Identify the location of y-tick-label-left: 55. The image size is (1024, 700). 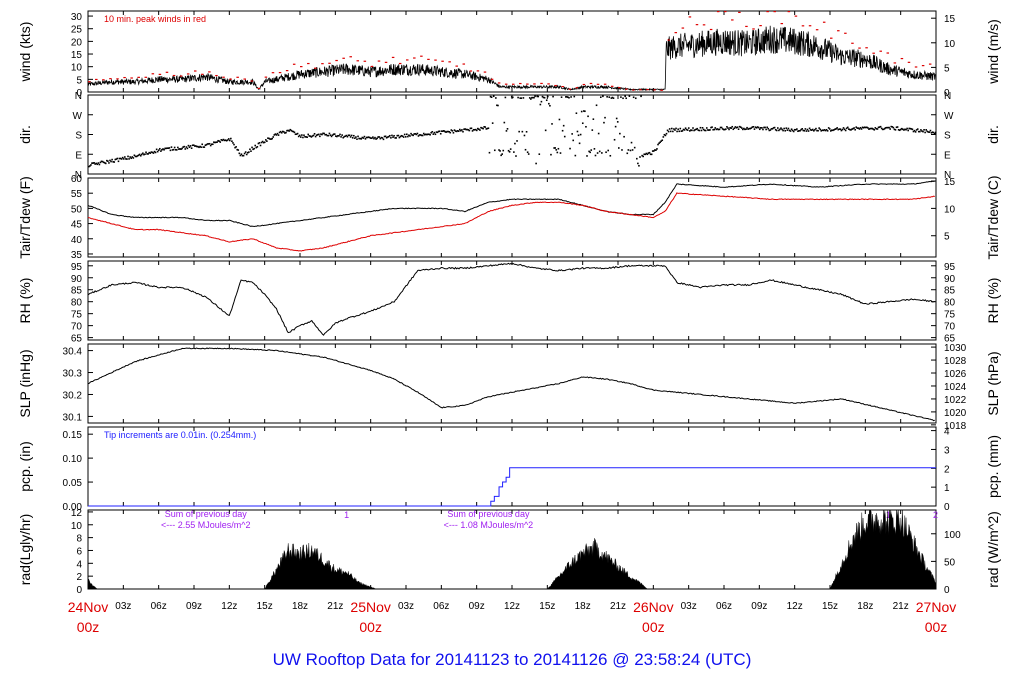
(77, 194).